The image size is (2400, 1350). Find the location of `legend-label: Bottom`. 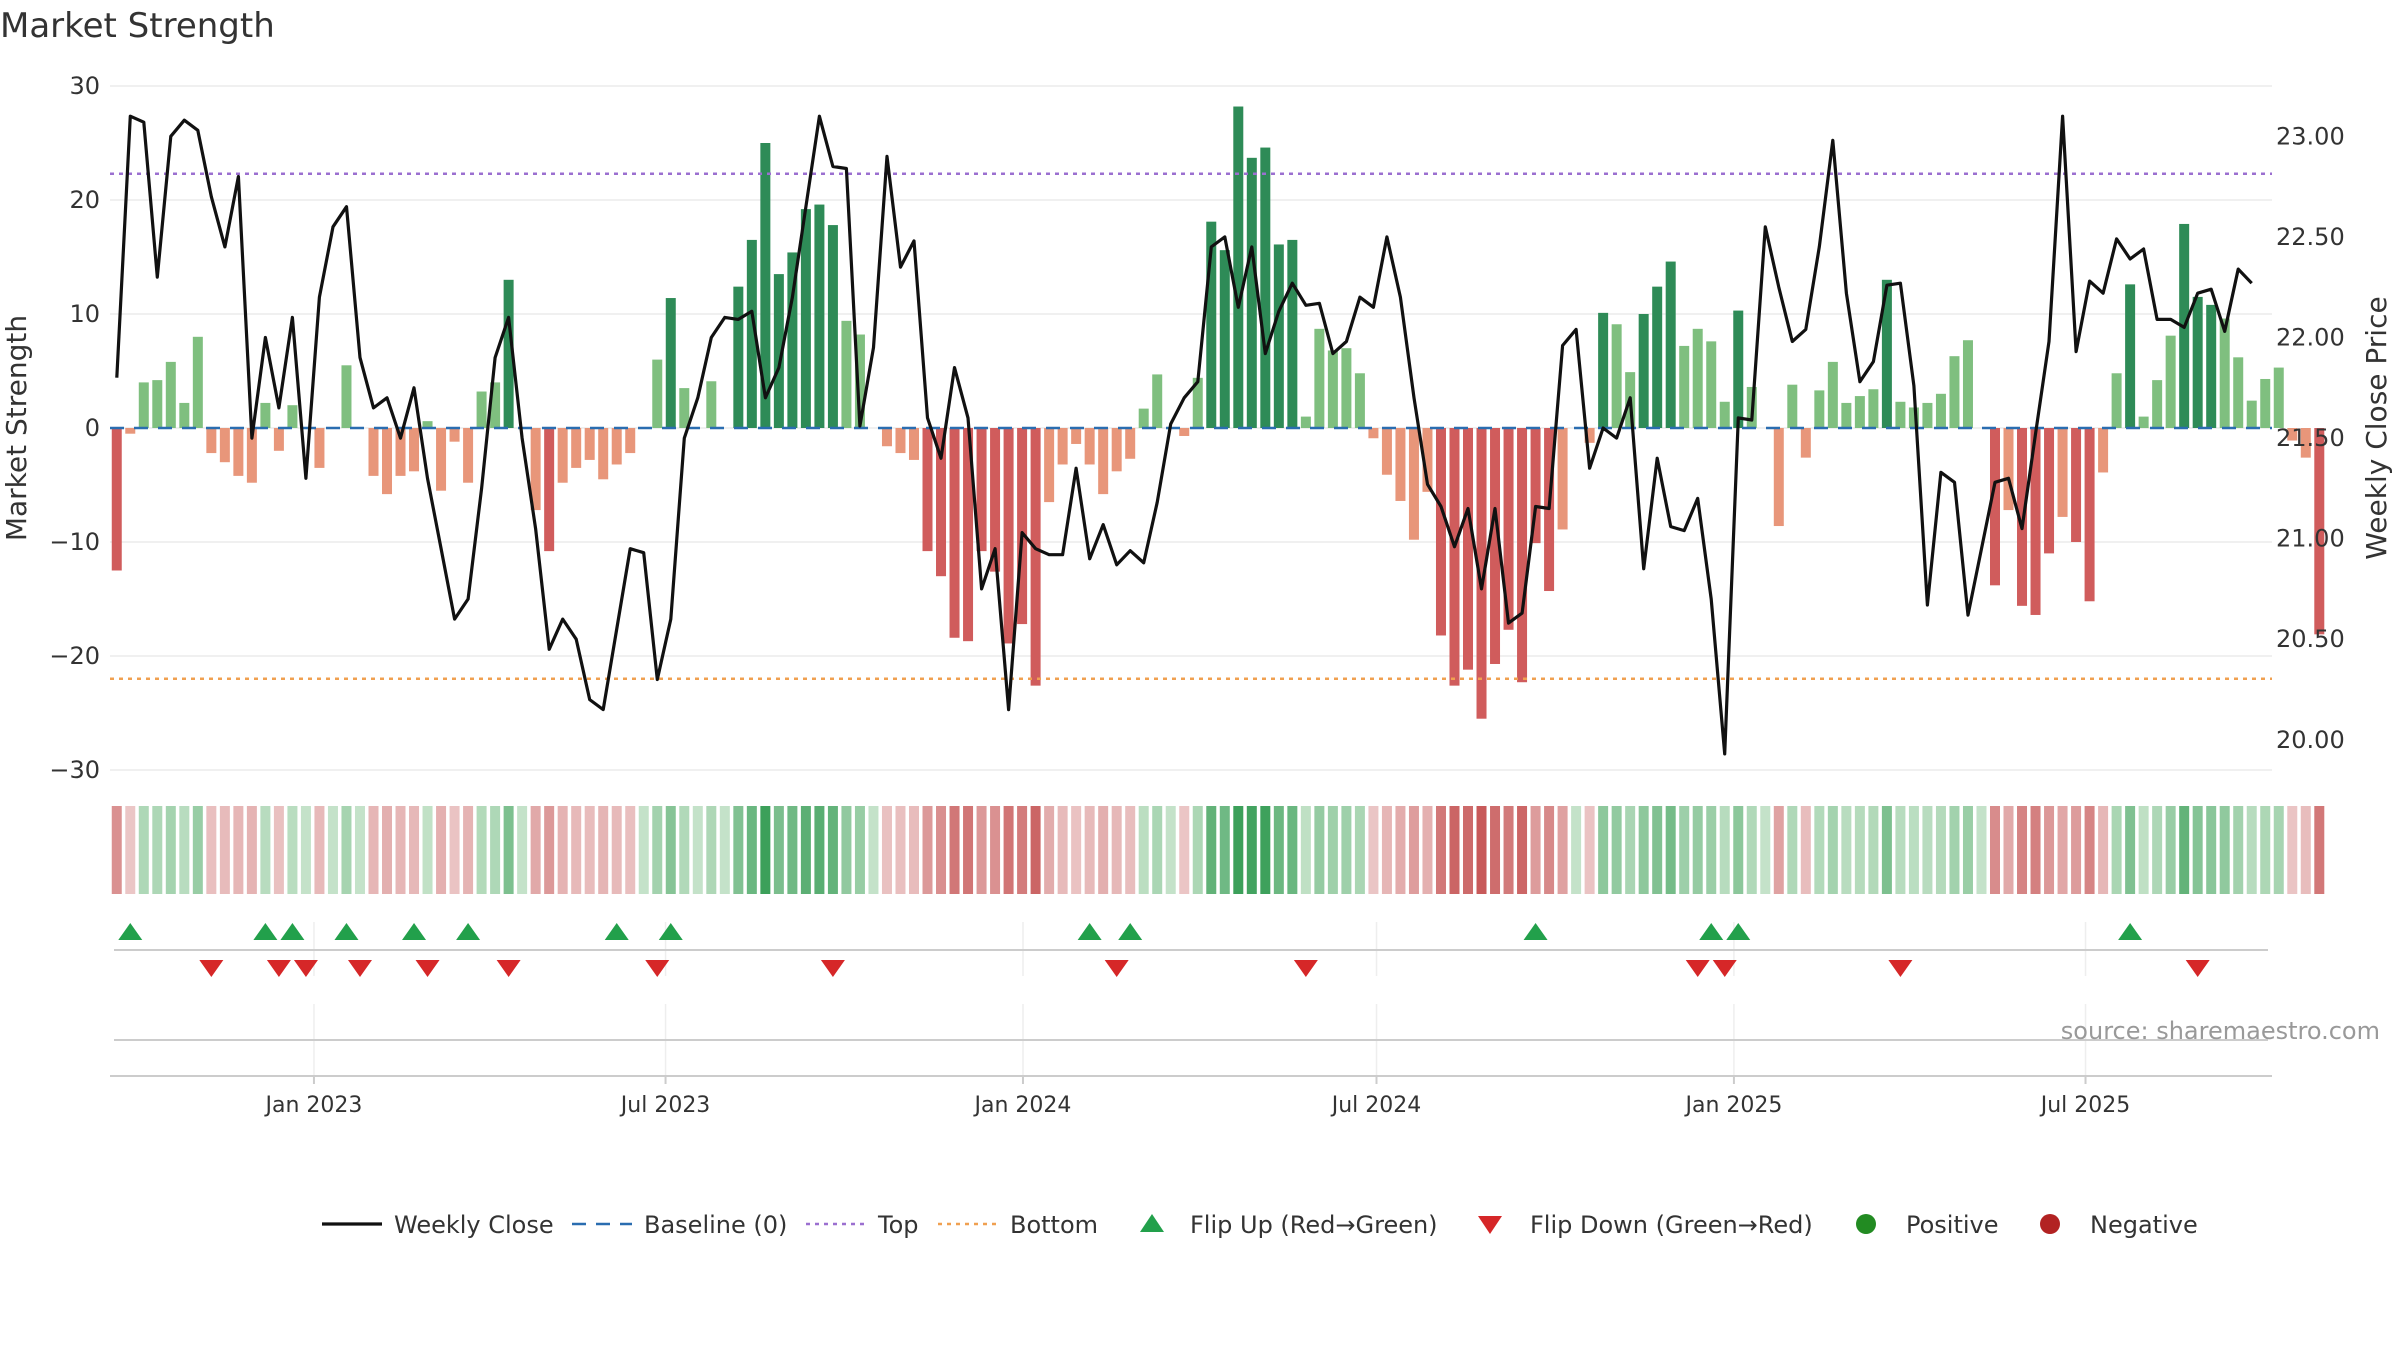

legend-label: Bottom is located at coordinates (1054, 1225).